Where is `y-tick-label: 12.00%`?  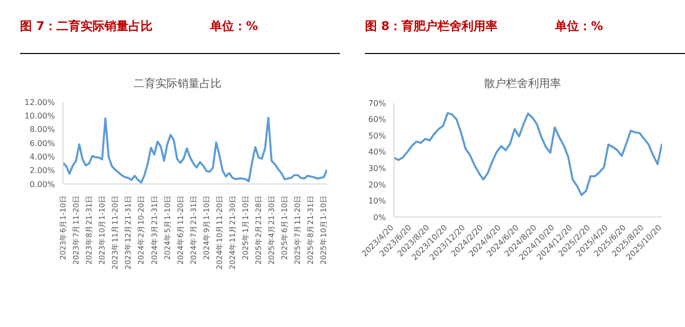
y-tick-label: 12.00% is located at coordinates (40, 102).